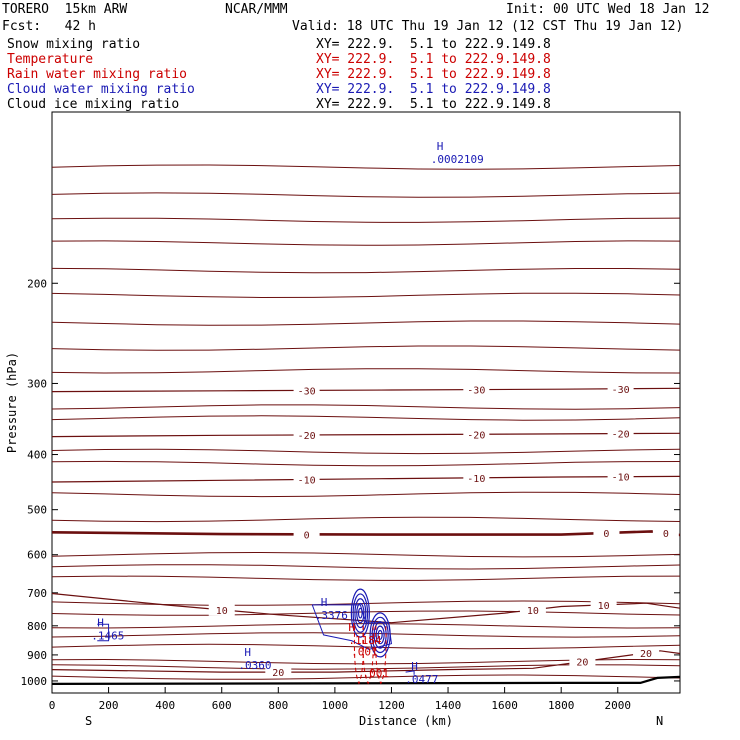  I want to click on y-tick-label: 700, so click(37, 593).